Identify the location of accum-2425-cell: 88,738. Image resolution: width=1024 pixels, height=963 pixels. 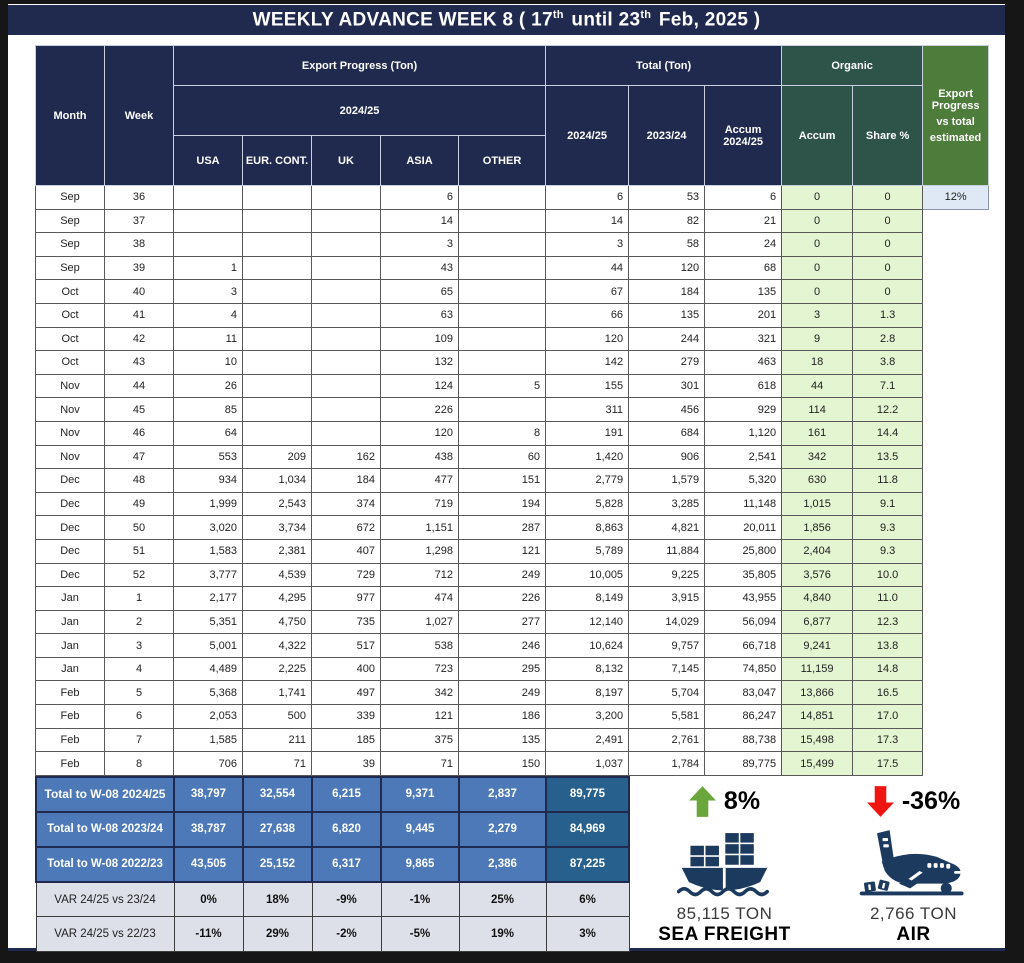
(743, 740).